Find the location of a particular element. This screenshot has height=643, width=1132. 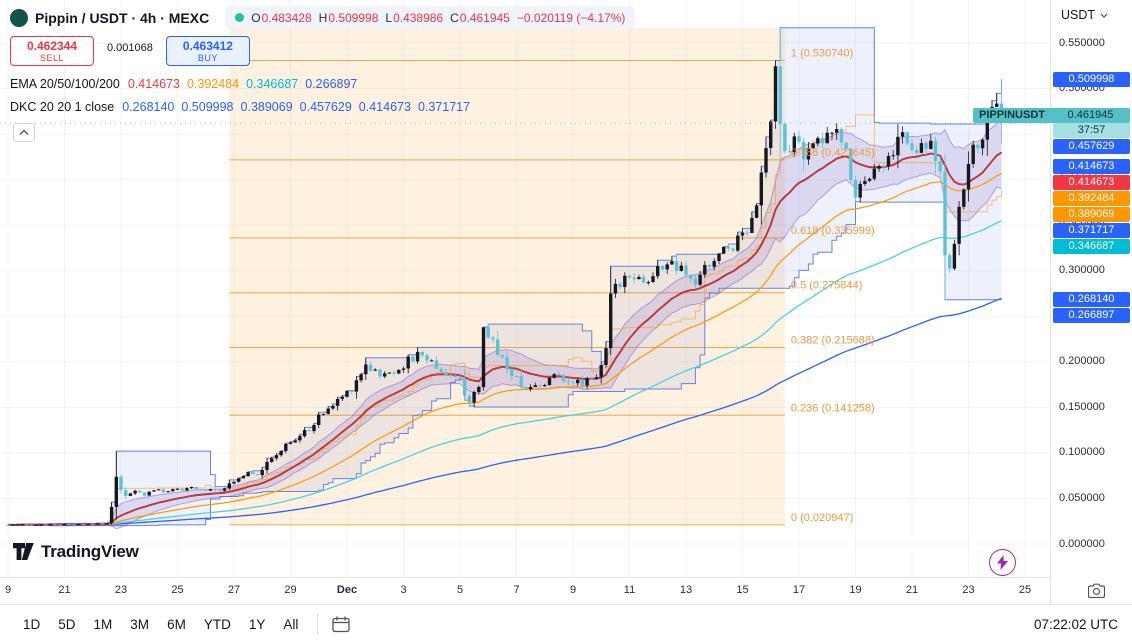

pippin-coin-logo-icon is located at coordinates (19, 17).